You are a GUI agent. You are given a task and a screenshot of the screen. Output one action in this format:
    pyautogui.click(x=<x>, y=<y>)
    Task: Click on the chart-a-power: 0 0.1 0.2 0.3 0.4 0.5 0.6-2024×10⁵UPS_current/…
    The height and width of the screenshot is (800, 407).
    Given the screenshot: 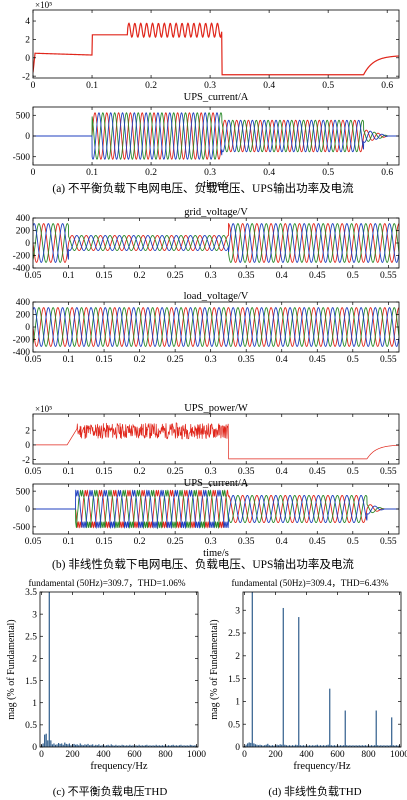 What is the action you would take?
    pyautogui.click(x=211, y=51)
    